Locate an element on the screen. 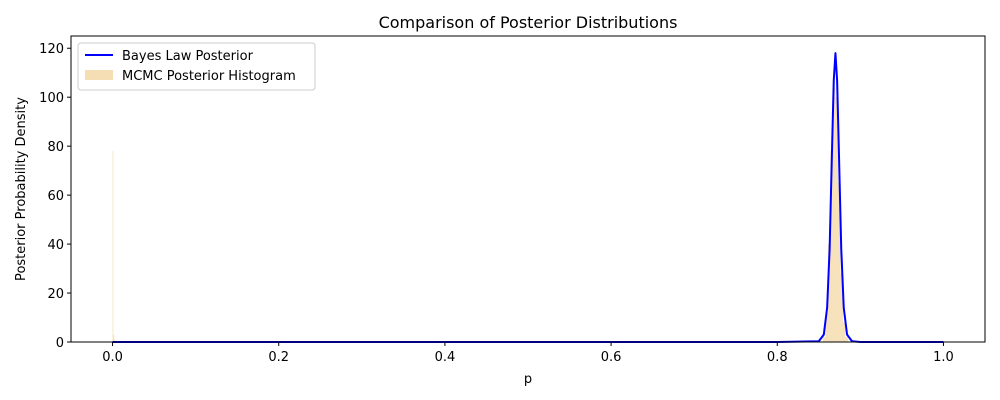  y-tick-label: 0 is located at coordinates (60, 343).